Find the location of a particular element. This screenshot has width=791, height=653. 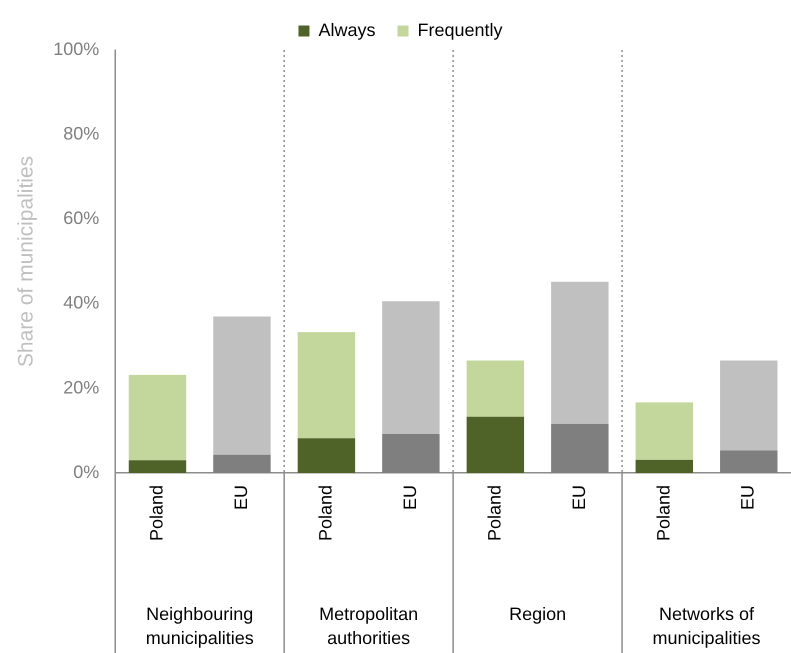

y-tick-label: 40% is located at coordinates (81, 302).